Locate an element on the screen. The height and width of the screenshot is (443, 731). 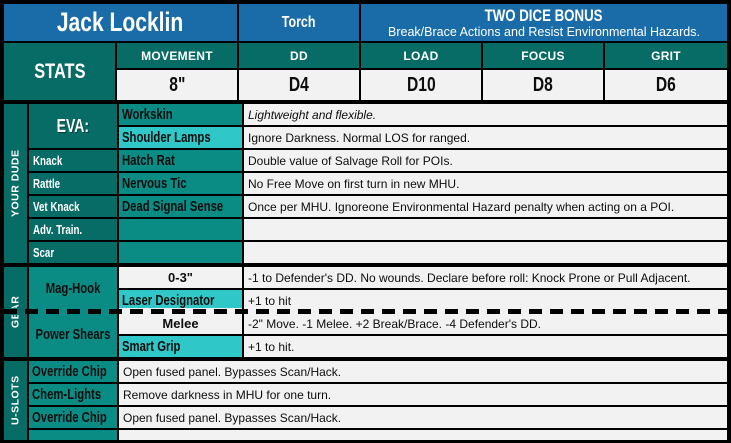
desc-shoulder-lamps: Ignore Darkness. Normal LOS for ranged. is located at coordinates (485, 137).